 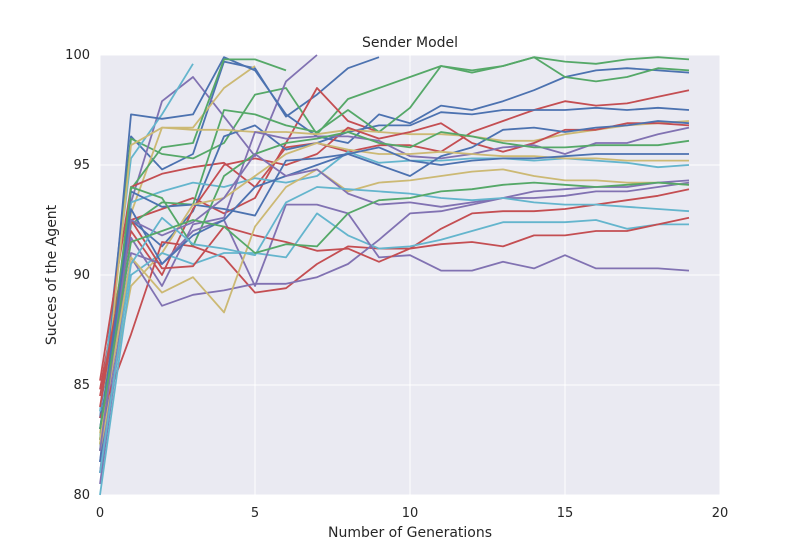 What do you see at coordinates (410, 513) in the screenshot?
I see `x-tick-label: 10` at bounding box center [410, 513].